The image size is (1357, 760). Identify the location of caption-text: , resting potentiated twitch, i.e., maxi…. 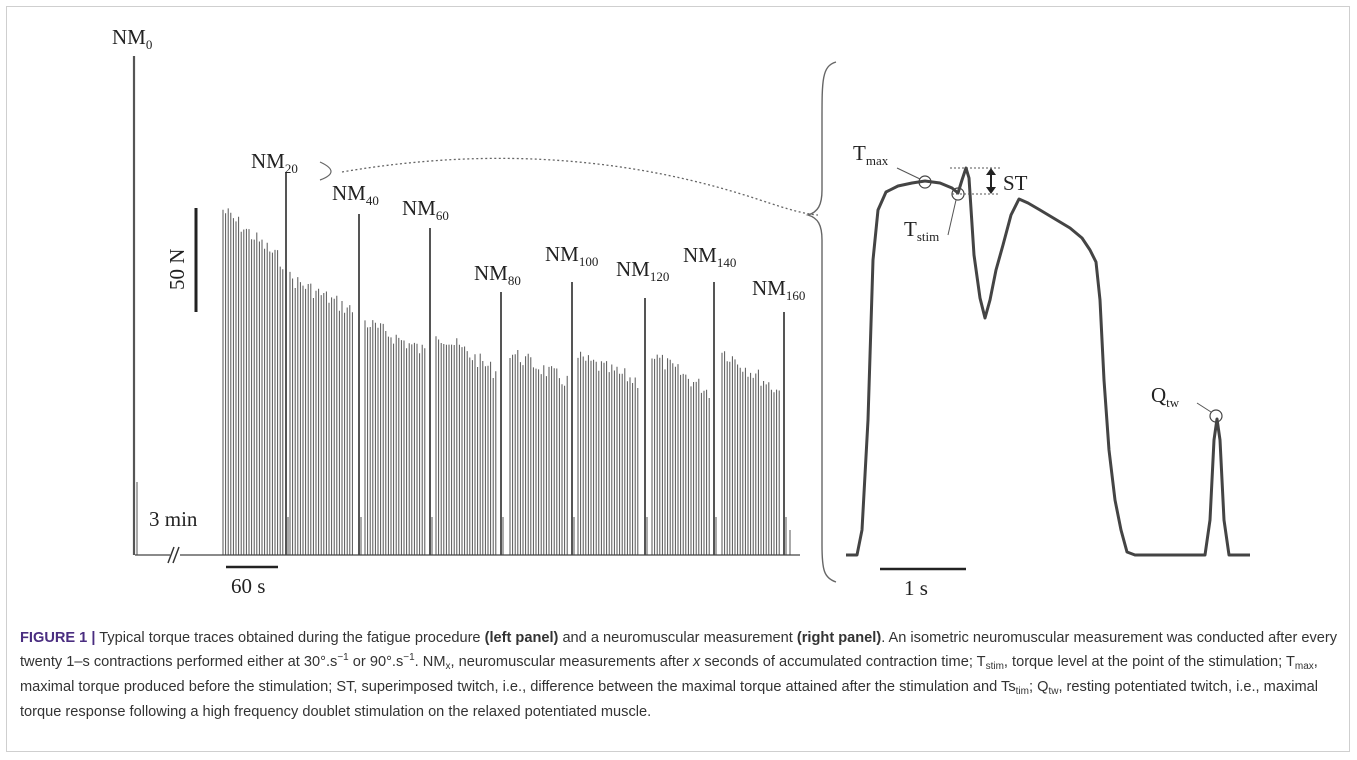
(669, 699).